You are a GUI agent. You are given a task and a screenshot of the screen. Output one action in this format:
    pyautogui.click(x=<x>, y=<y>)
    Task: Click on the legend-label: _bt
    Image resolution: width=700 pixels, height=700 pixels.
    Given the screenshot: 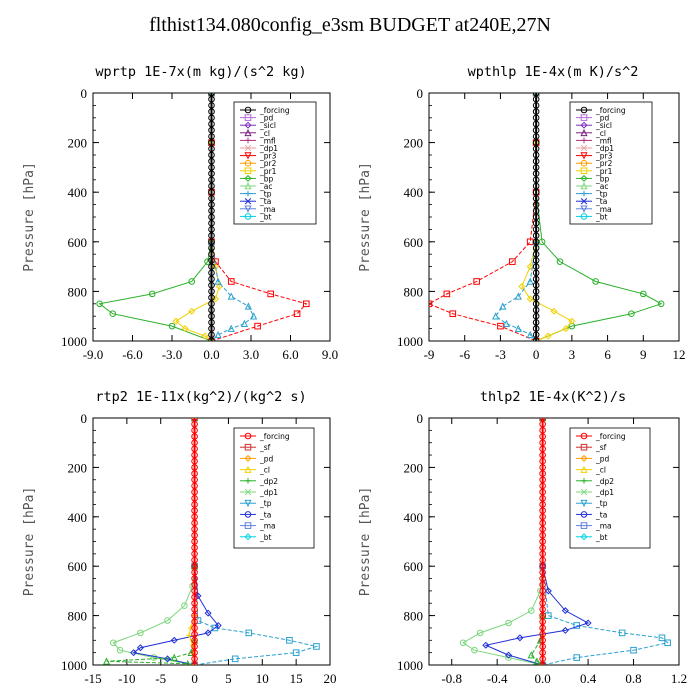 What is the action you would take?
    pyautogui.click(x=265, y=216)
    